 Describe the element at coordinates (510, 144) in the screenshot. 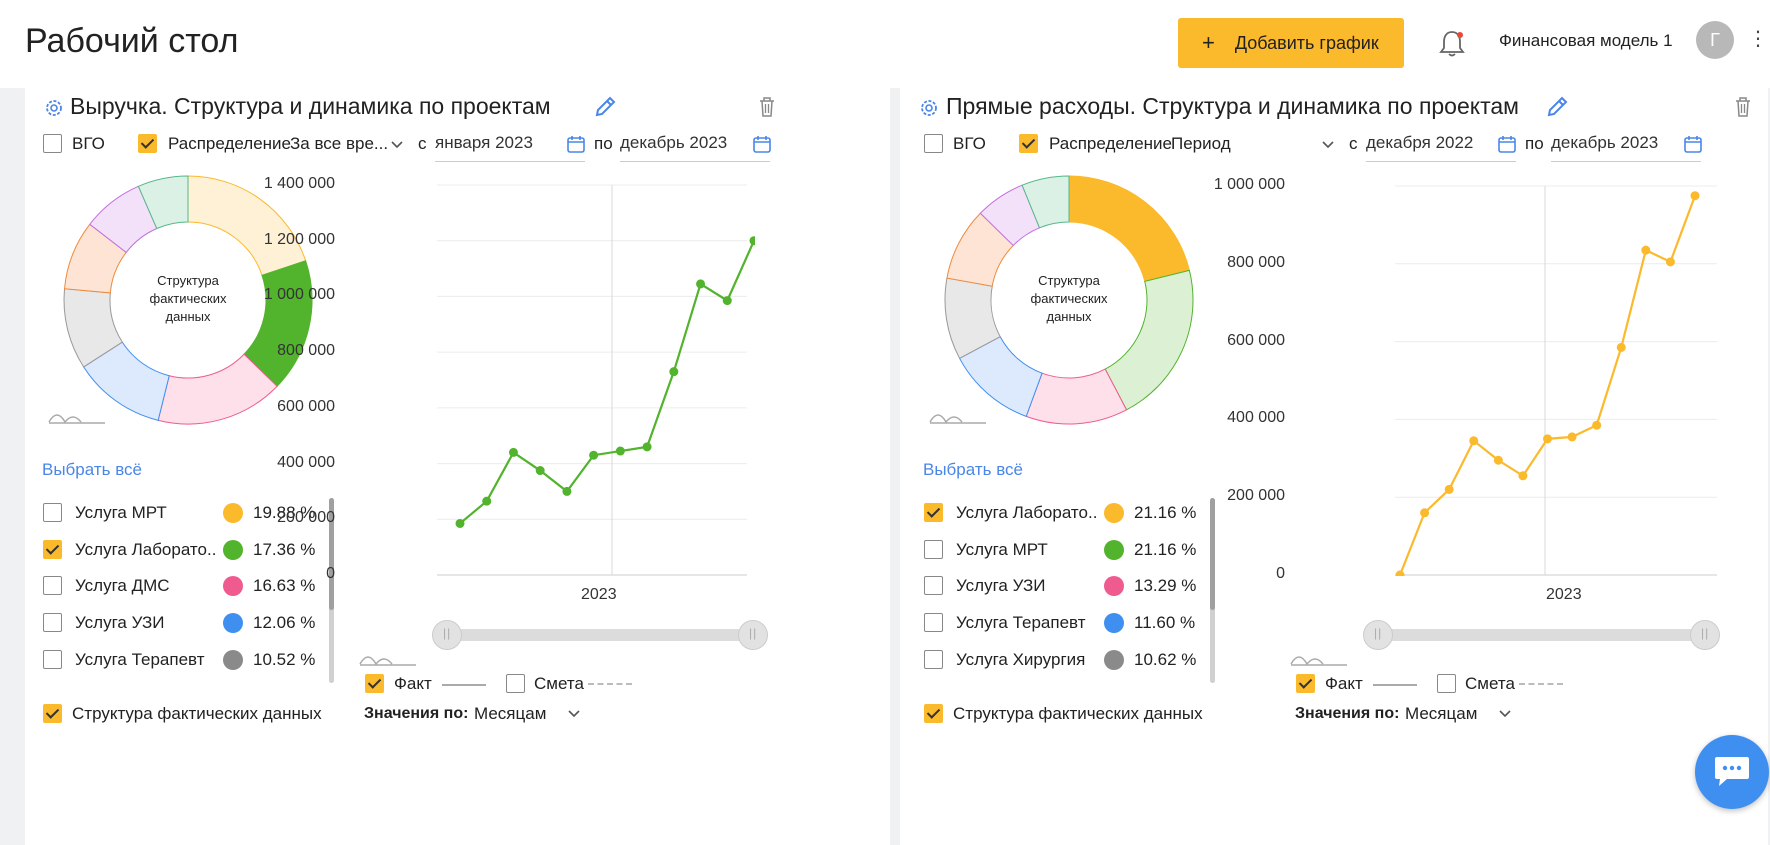

I see `from-date-input: января 2023` at that location.